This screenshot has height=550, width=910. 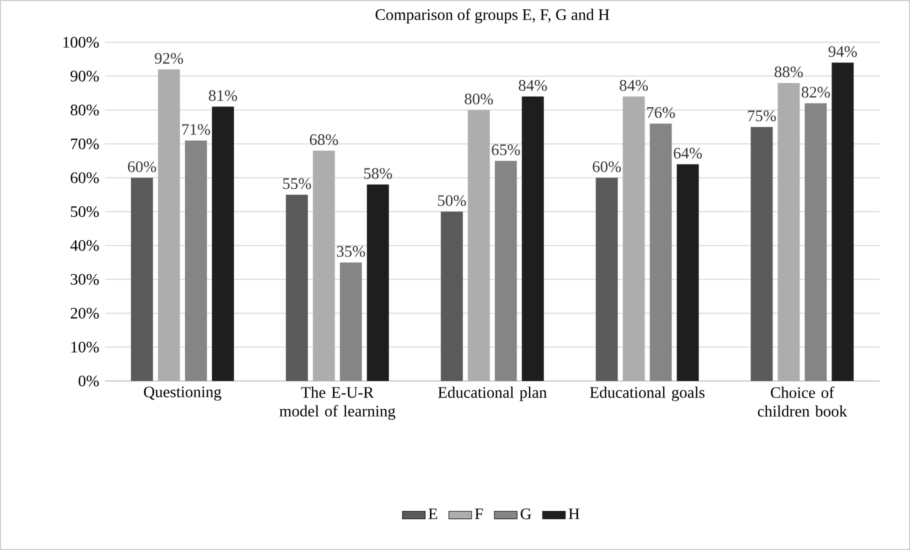 I want to click on data-label: 55%, so click(x=297, y=184).